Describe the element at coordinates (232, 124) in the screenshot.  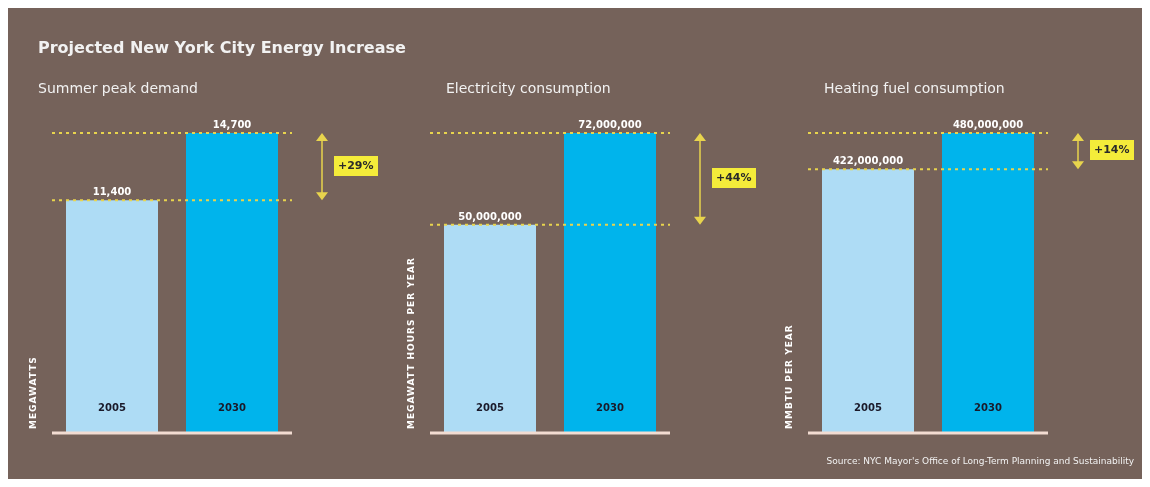
I see `data-label: 14,700` at that location.